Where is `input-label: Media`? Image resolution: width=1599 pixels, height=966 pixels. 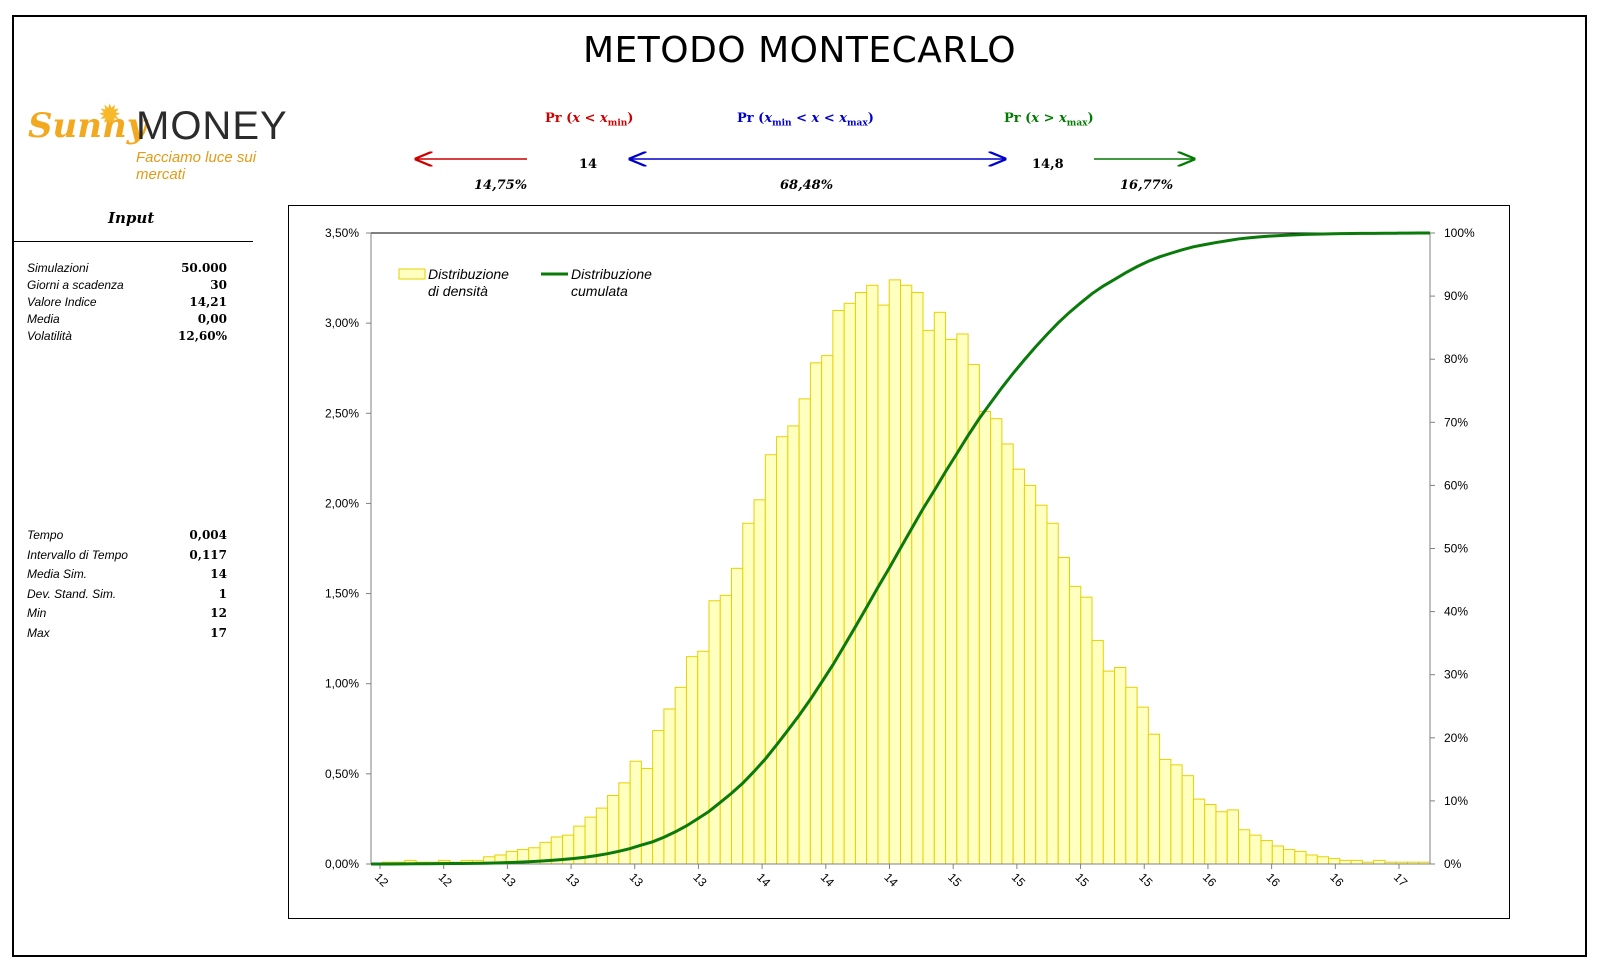
input-label: Media is located at coordinates (43, 319).